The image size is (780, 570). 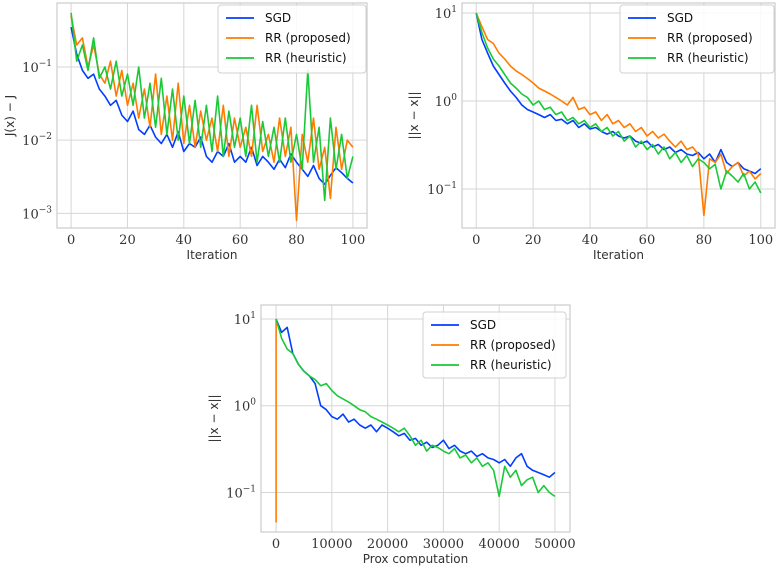 I want to click on x-tick-label: 20000, so click(x=387, y=544).